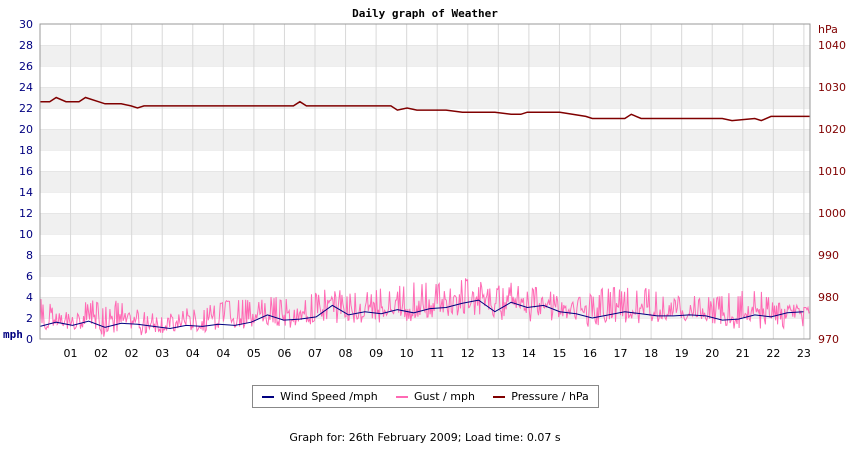 The height and width of the screenshot is (450, 850). What do you see at coordinates (71, 353) in the screenshot?
I see `x-tick-label: 01` at bounding box center [71, 353].